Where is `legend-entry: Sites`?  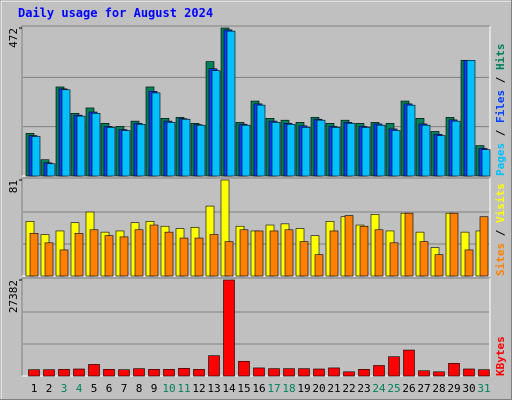 legend-entry: Sites is located at coordinates (500, 259).